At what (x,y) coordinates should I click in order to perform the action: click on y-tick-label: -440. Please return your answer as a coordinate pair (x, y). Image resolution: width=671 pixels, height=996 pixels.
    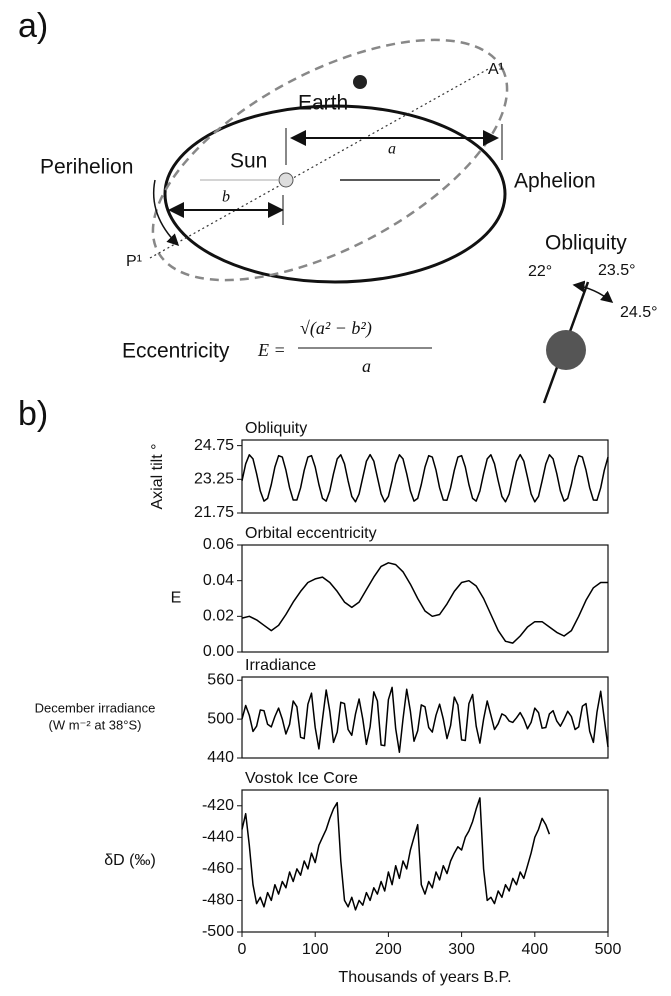
    Looking at the image, I should click on (218, 837).